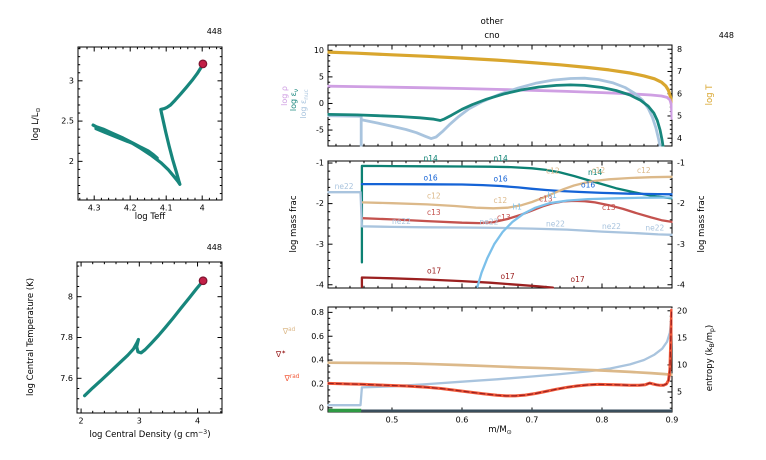 Image resolution: width=766 pixels, height=460 pixels. Describe the element at coordinates (682, 310) in the screenshot. I see `y2-tick-label: 20` at that location.